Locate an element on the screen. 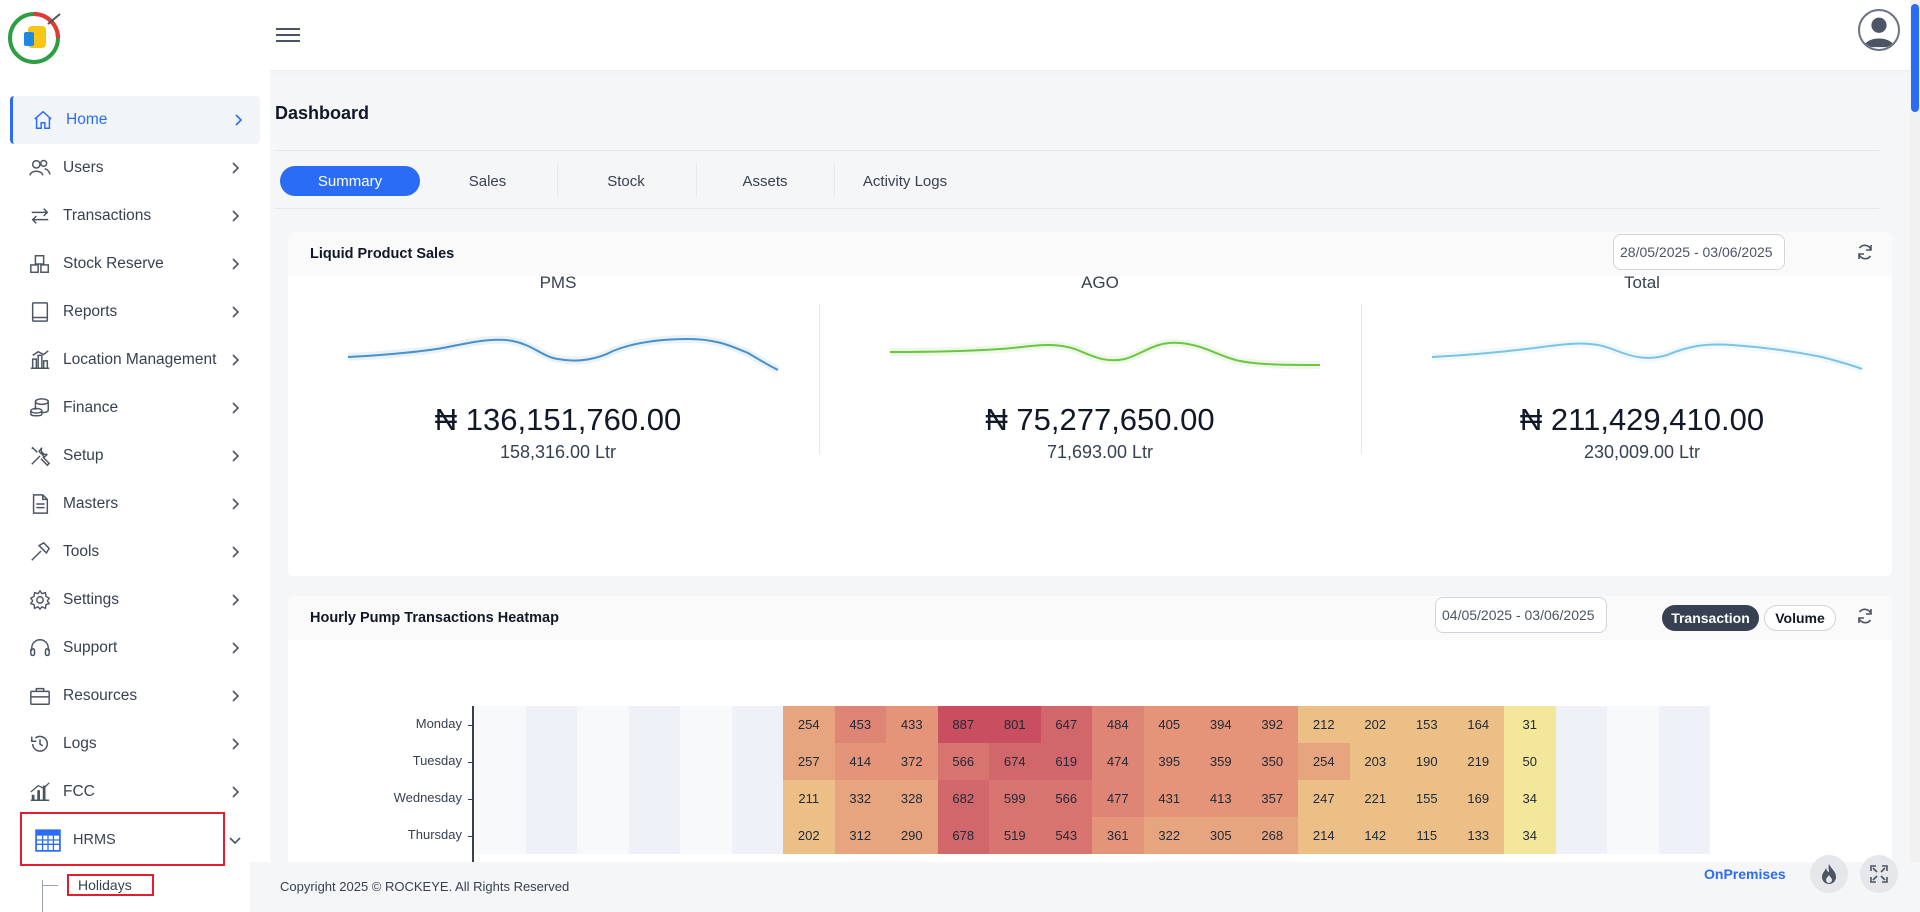 The height and width of the screenshot is (912, 1920). hrms-highlight-box is located at coordinates (122, 839).